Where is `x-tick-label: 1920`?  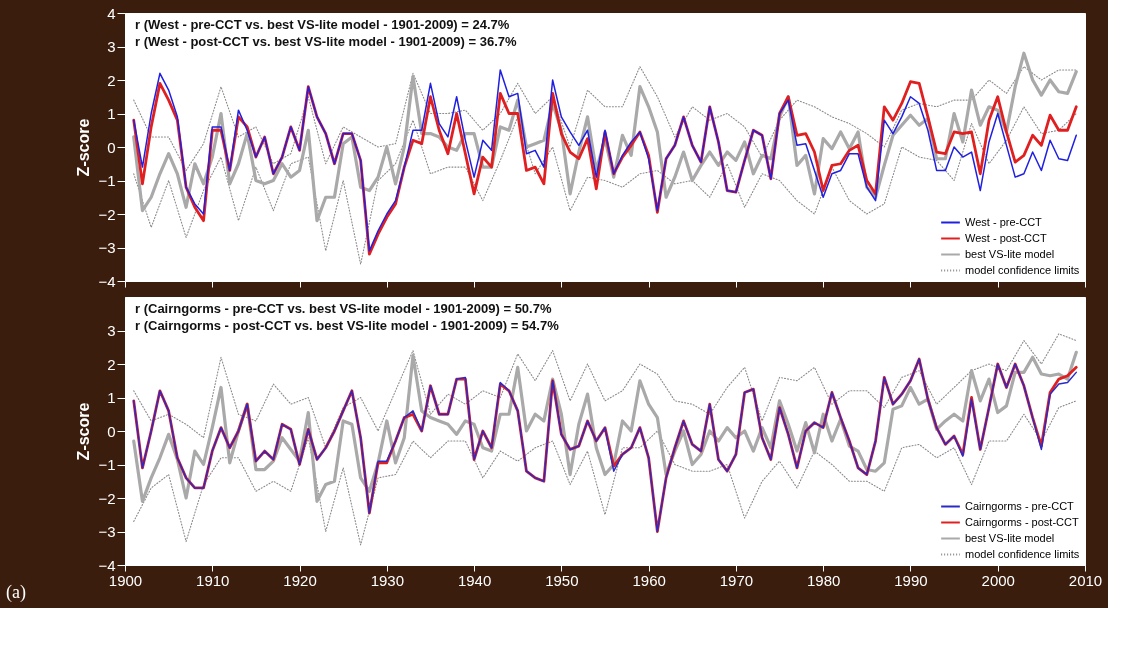
x-tick-label: 1920 is located at coordinates (300, 580).